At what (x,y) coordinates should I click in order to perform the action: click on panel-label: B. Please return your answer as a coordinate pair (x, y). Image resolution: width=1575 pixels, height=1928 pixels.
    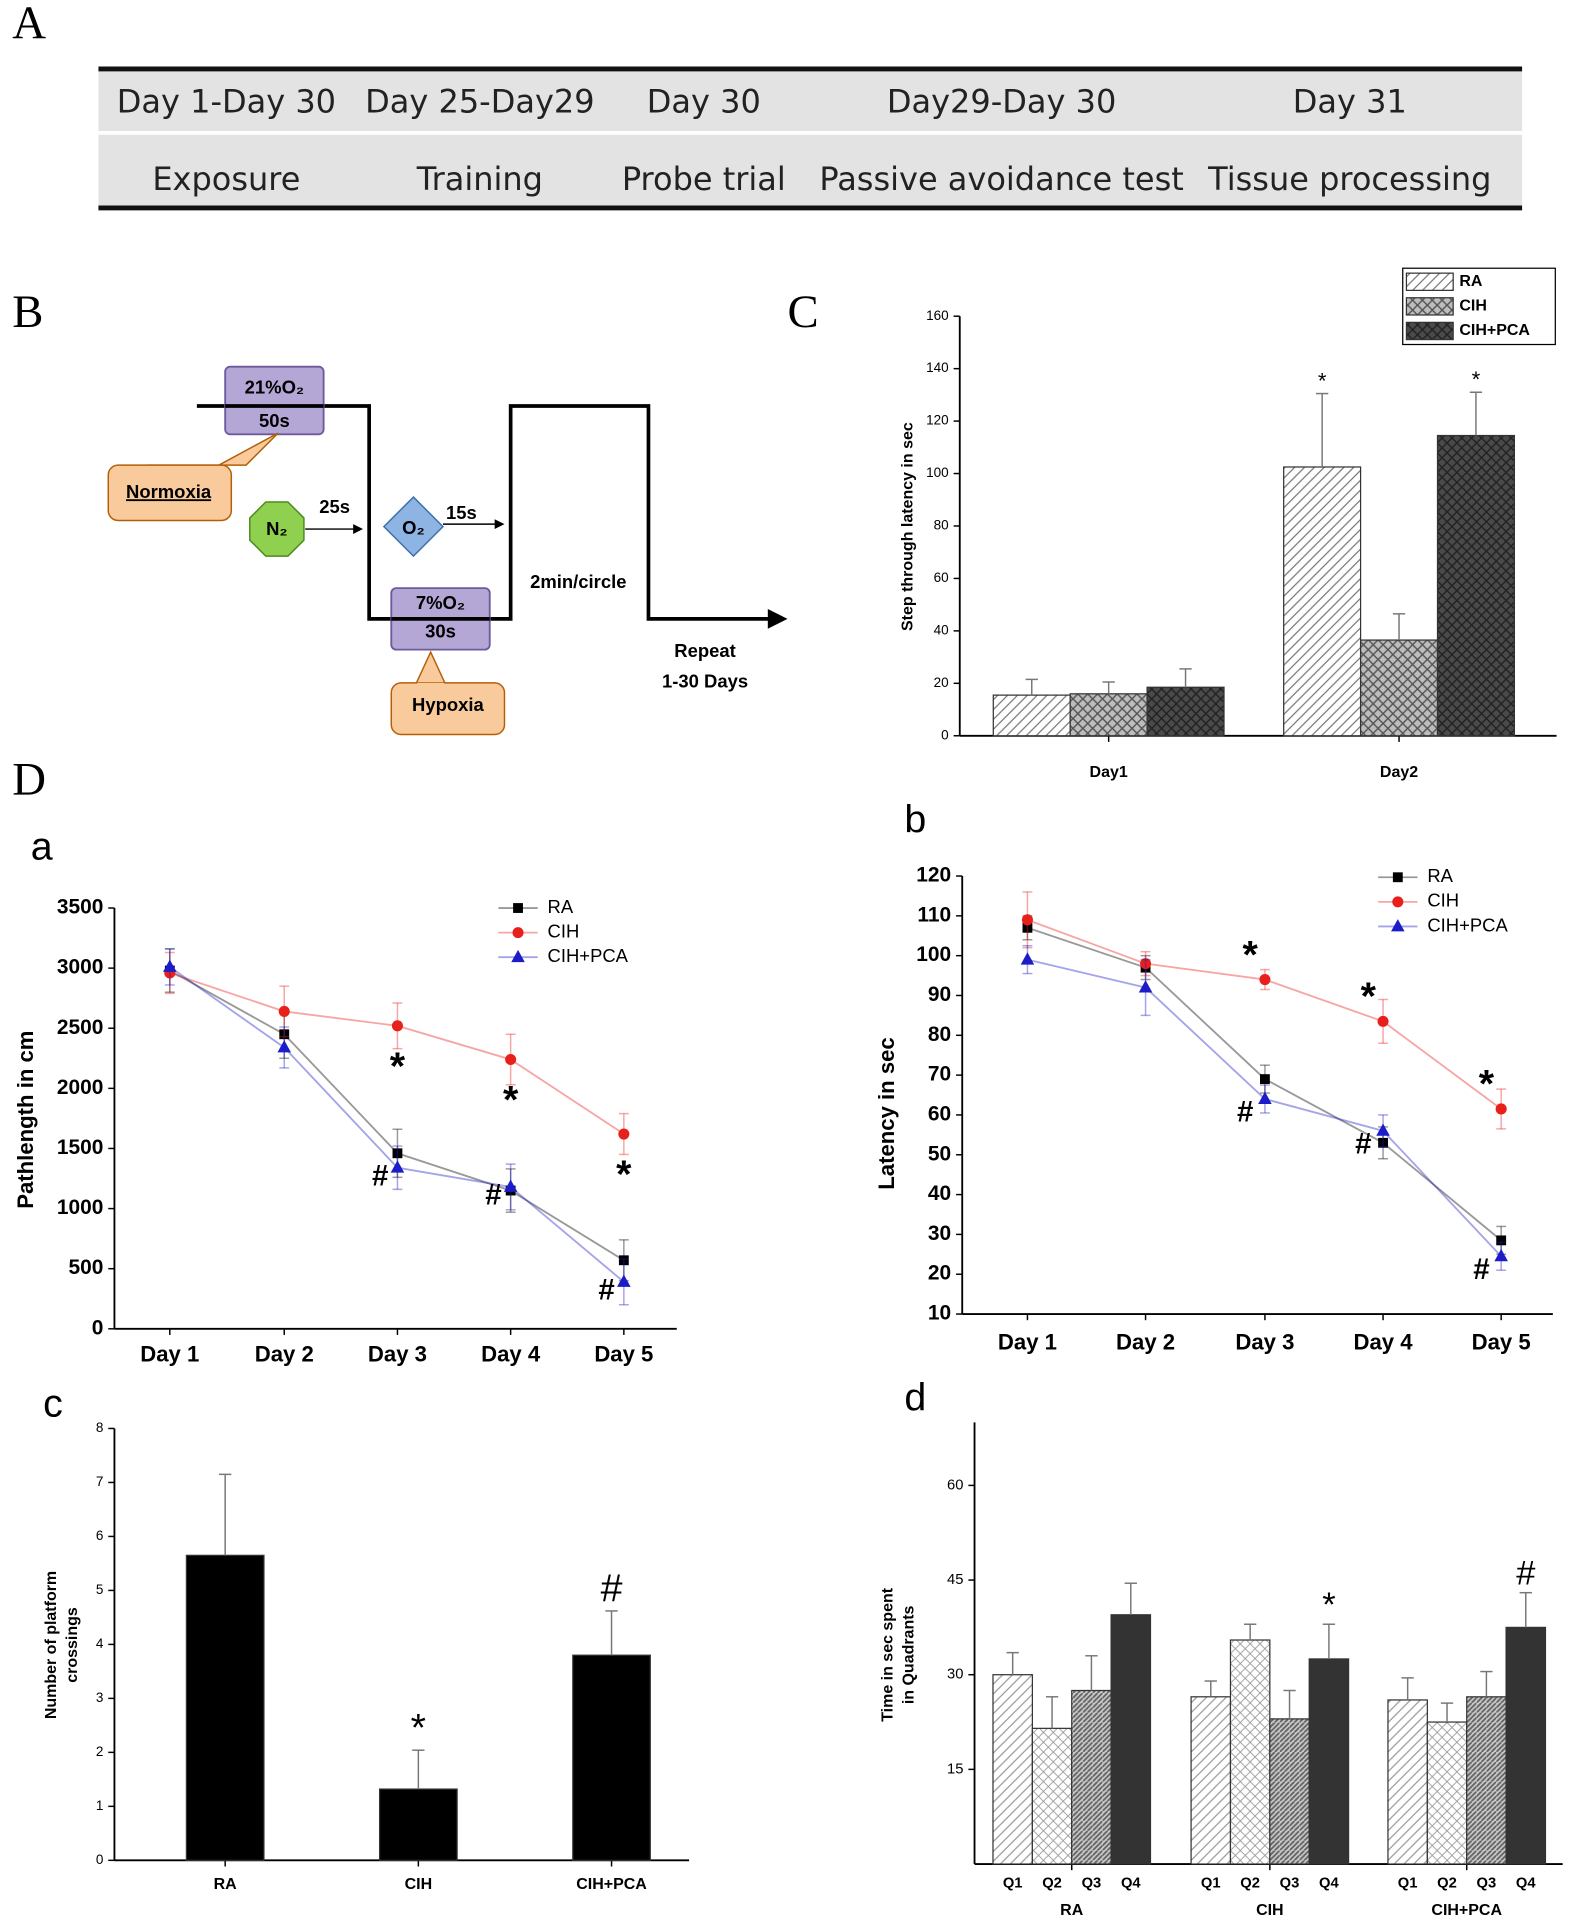
    Looking at the image, I should click on (27, 312).